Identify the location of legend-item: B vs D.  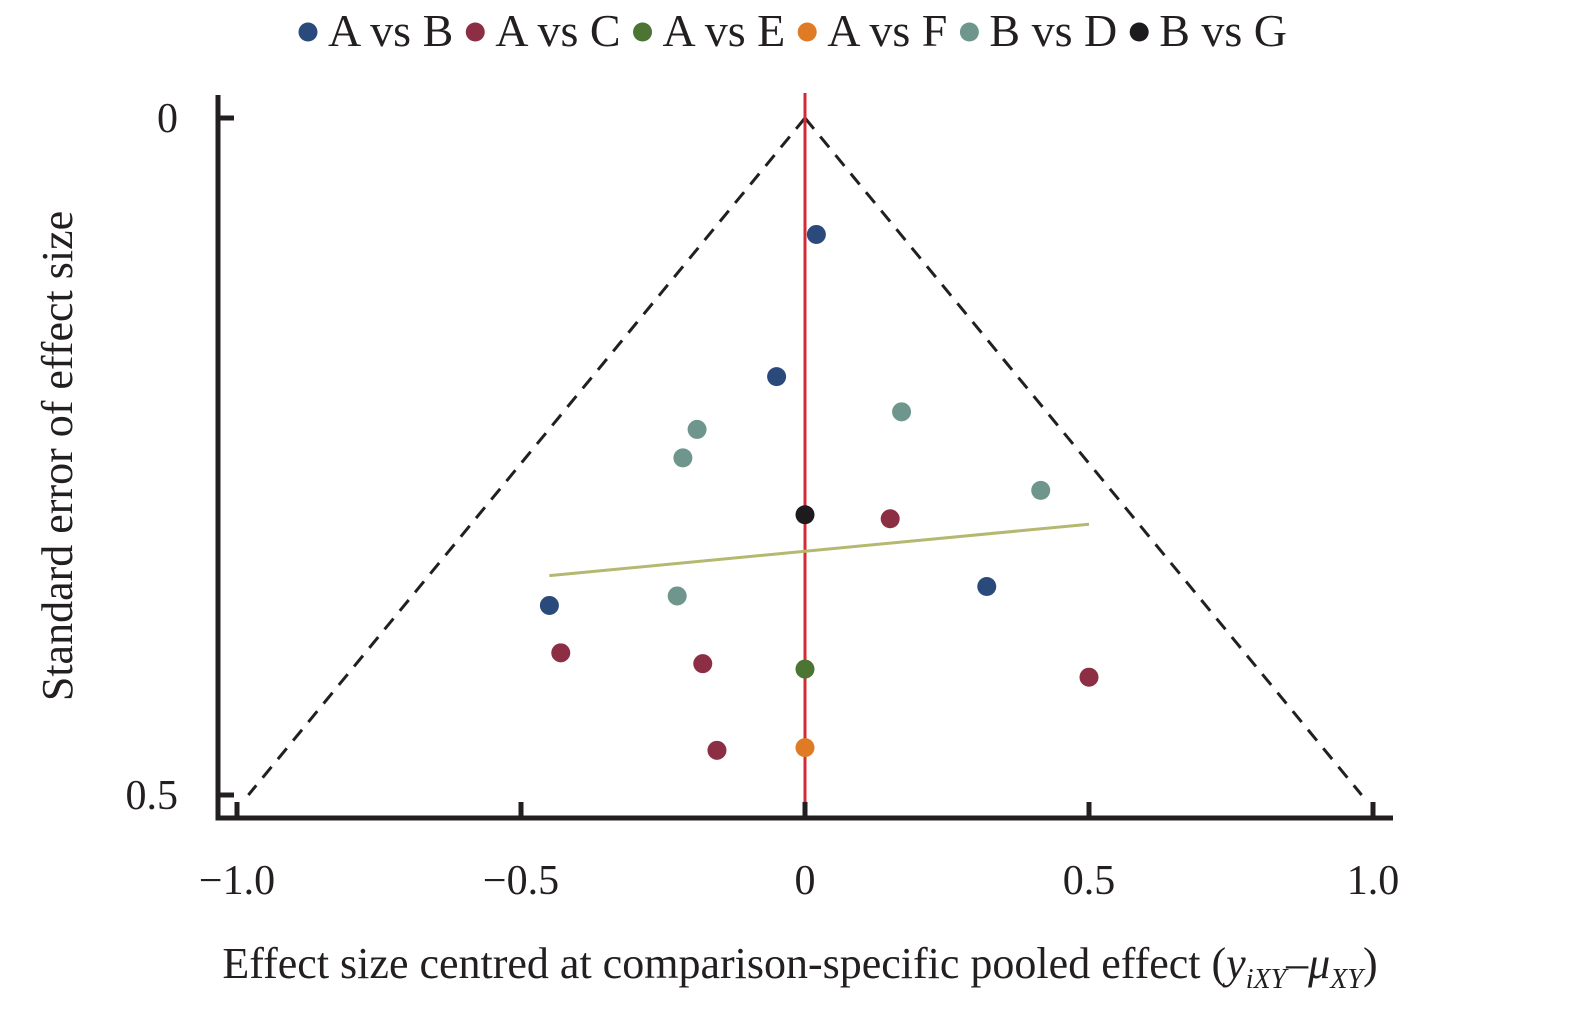
(1038, 30).